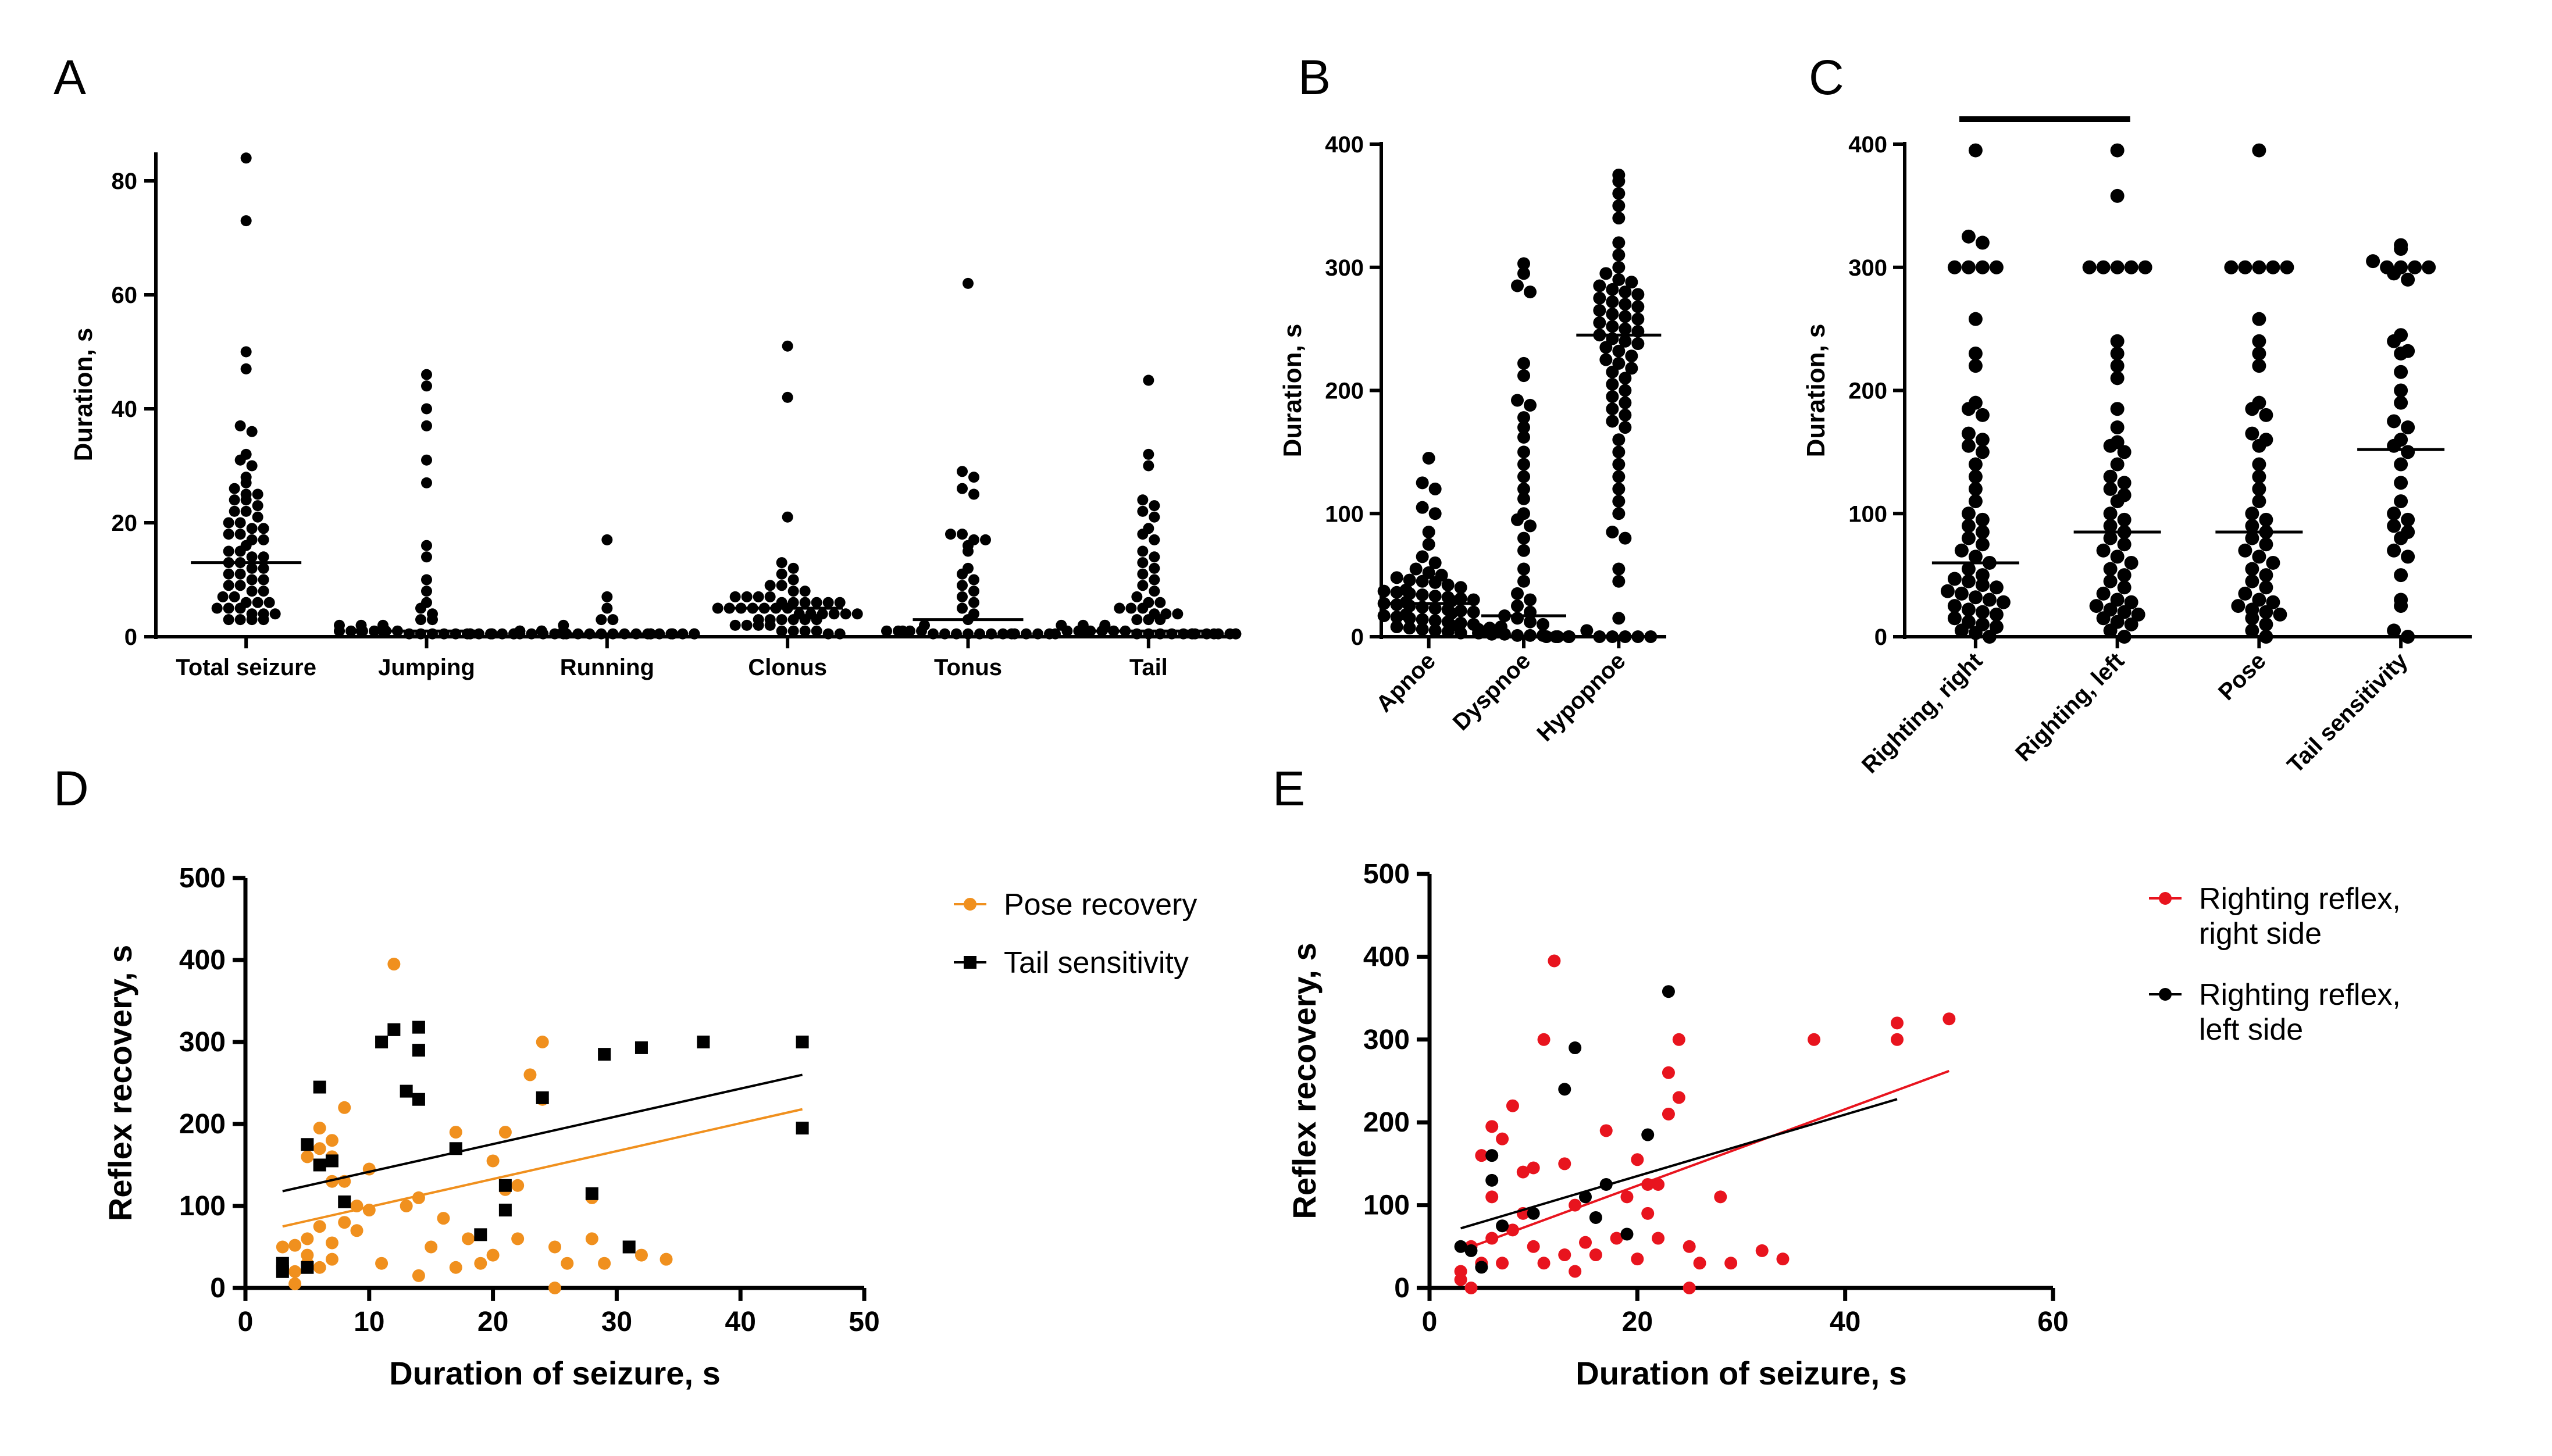 Image resolution: width=2552 pixels, height=1456 pixels. Describe the element at coordinates (1386, 1206) in the screenshot. I see `e-y-tick-label: 100` at that location.